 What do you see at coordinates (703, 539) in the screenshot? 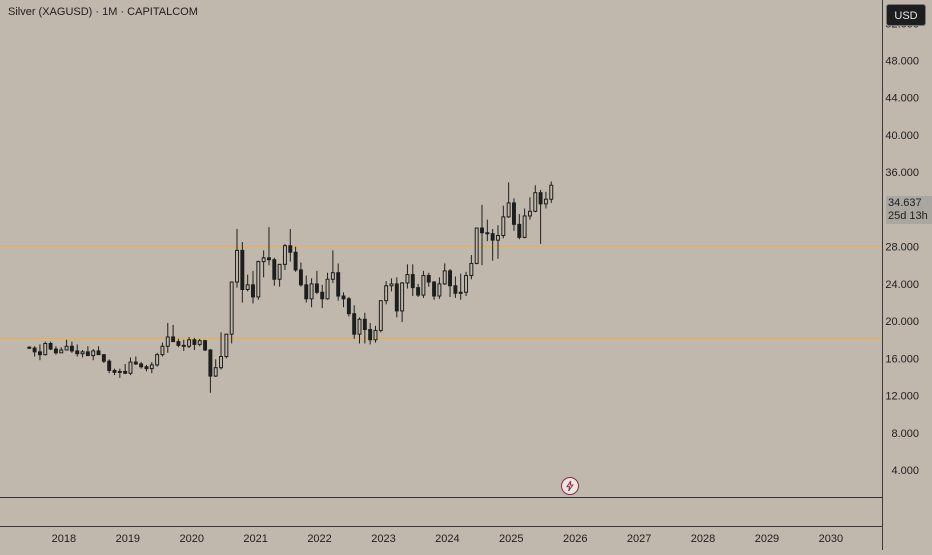
I see `x-tick-label: 2028` at bounding box center [703, 539].